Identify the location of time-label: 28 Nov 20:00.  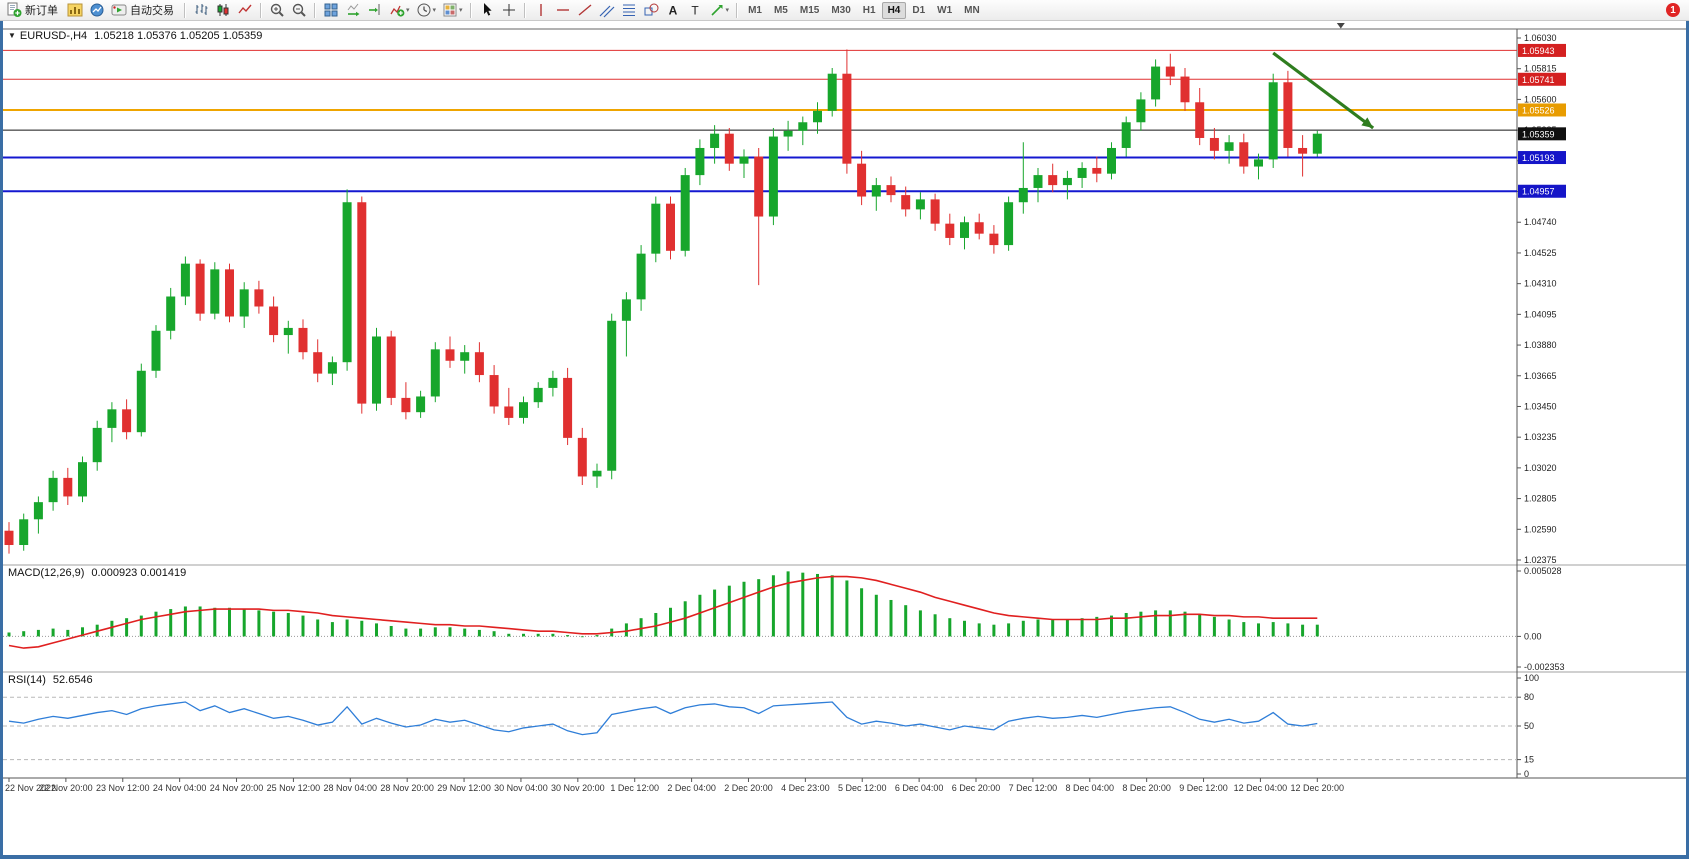
(407, 788).